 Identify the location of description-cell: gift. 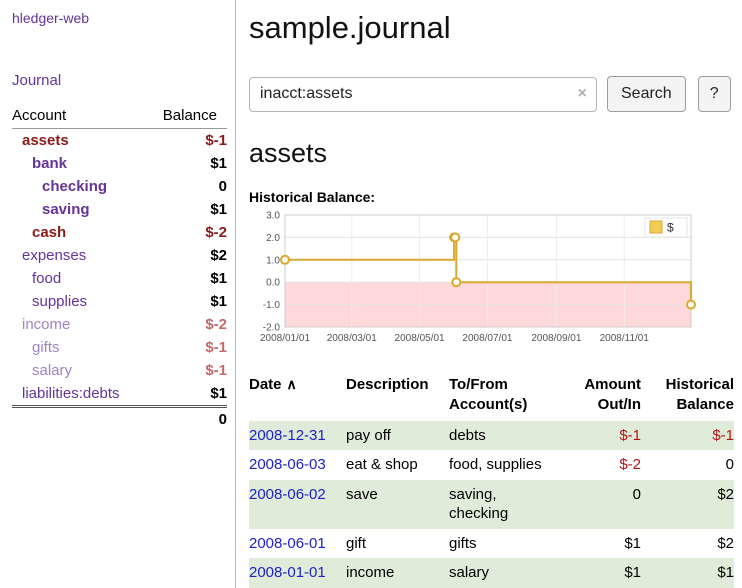
(356, 543).